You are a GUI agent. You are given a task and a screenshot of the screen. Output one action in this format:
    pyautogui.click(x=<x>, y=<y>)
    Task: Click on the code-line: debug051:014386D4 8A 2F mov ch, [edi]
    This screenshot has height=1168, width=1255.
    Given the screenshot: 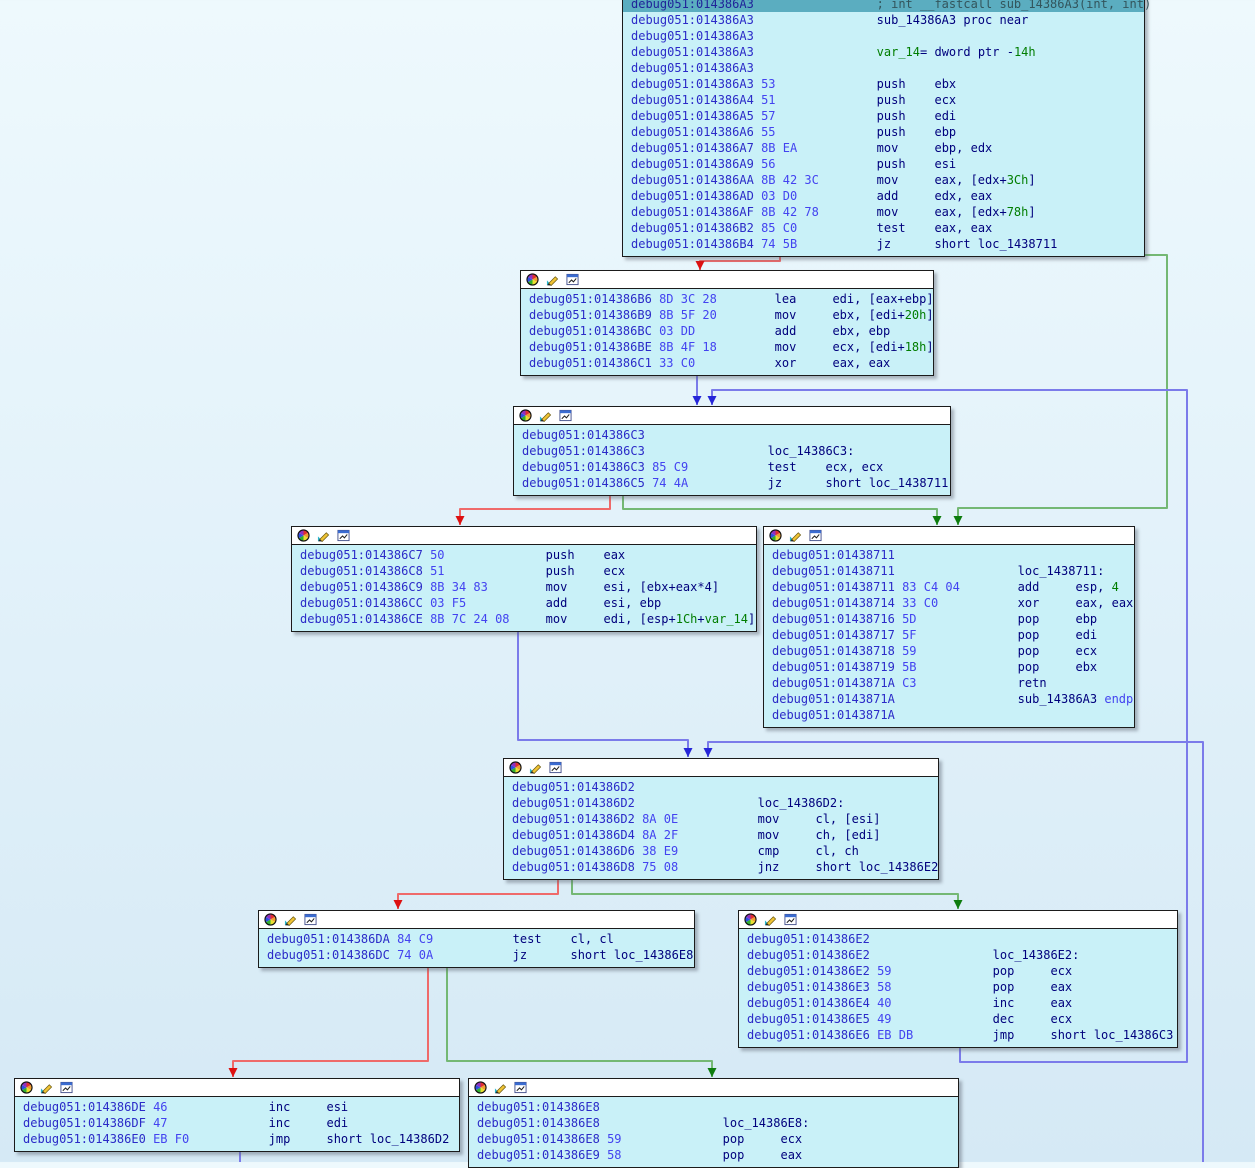 What is the action you would take?
    pyautogui.click(x=725, y=835)
    